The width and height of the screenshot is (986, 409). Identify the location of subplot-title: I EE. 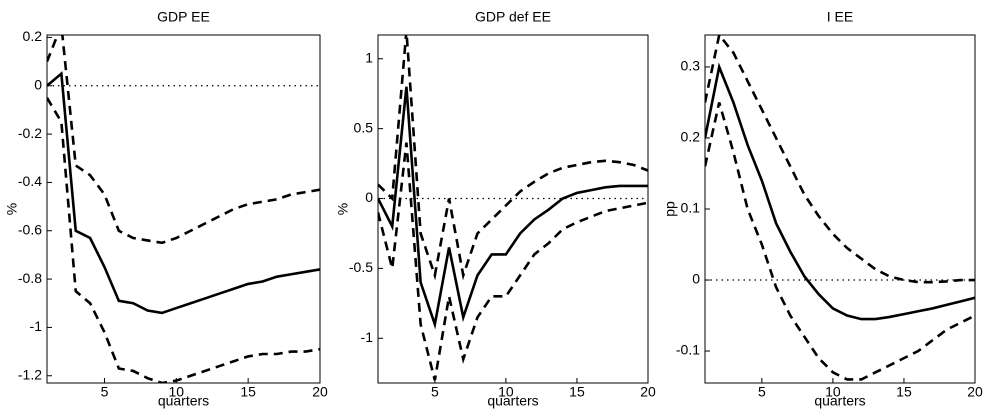
(840, 17).